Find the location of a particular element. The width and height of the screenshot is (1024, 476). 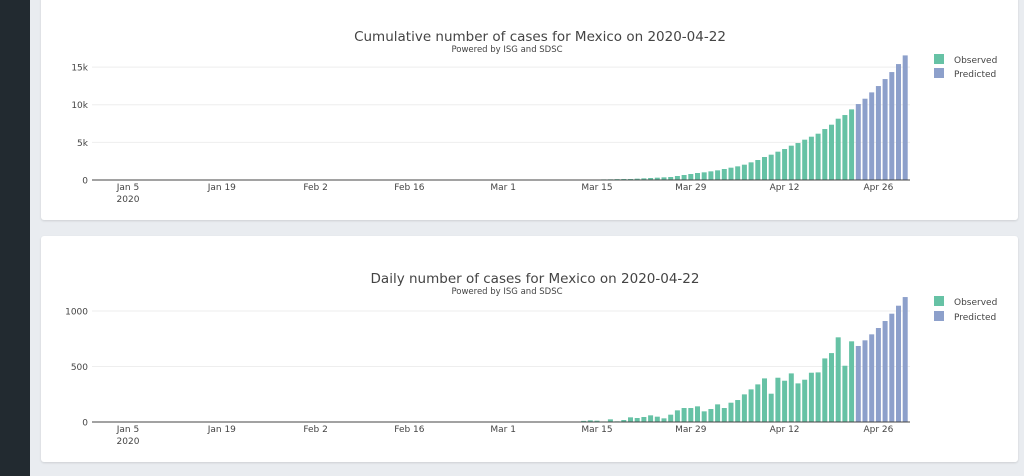

chart-subtitle: Powered by ISG and SDSC is located at coordinates (506, 50).